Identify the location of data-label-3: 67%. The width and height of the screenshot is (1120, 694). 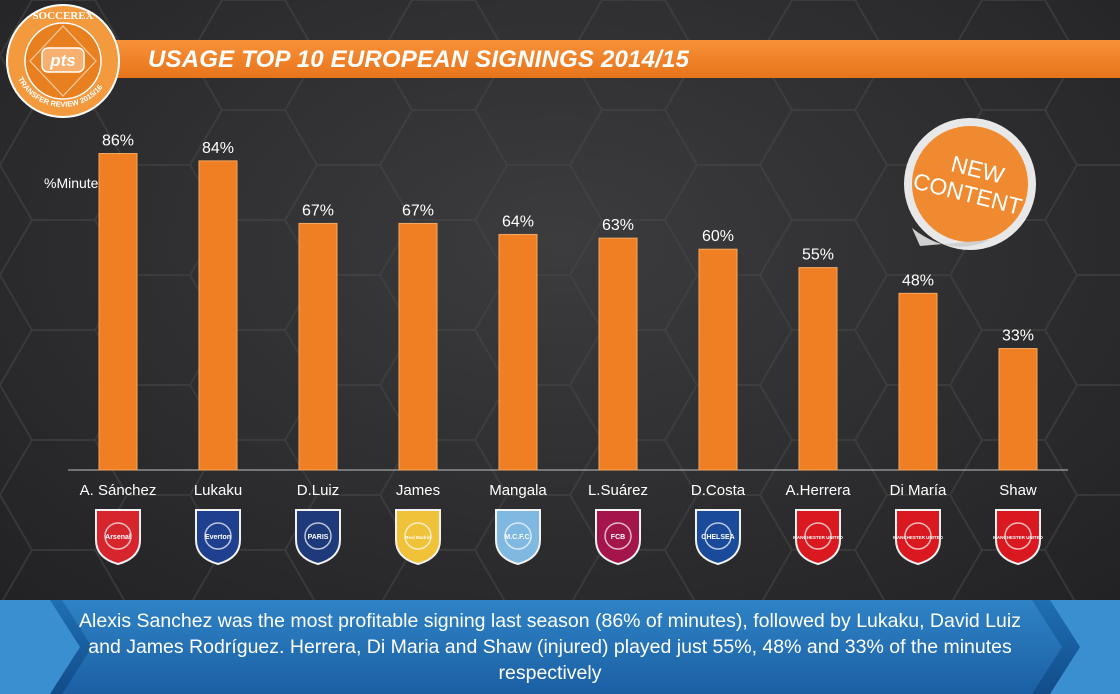
(418, 210).